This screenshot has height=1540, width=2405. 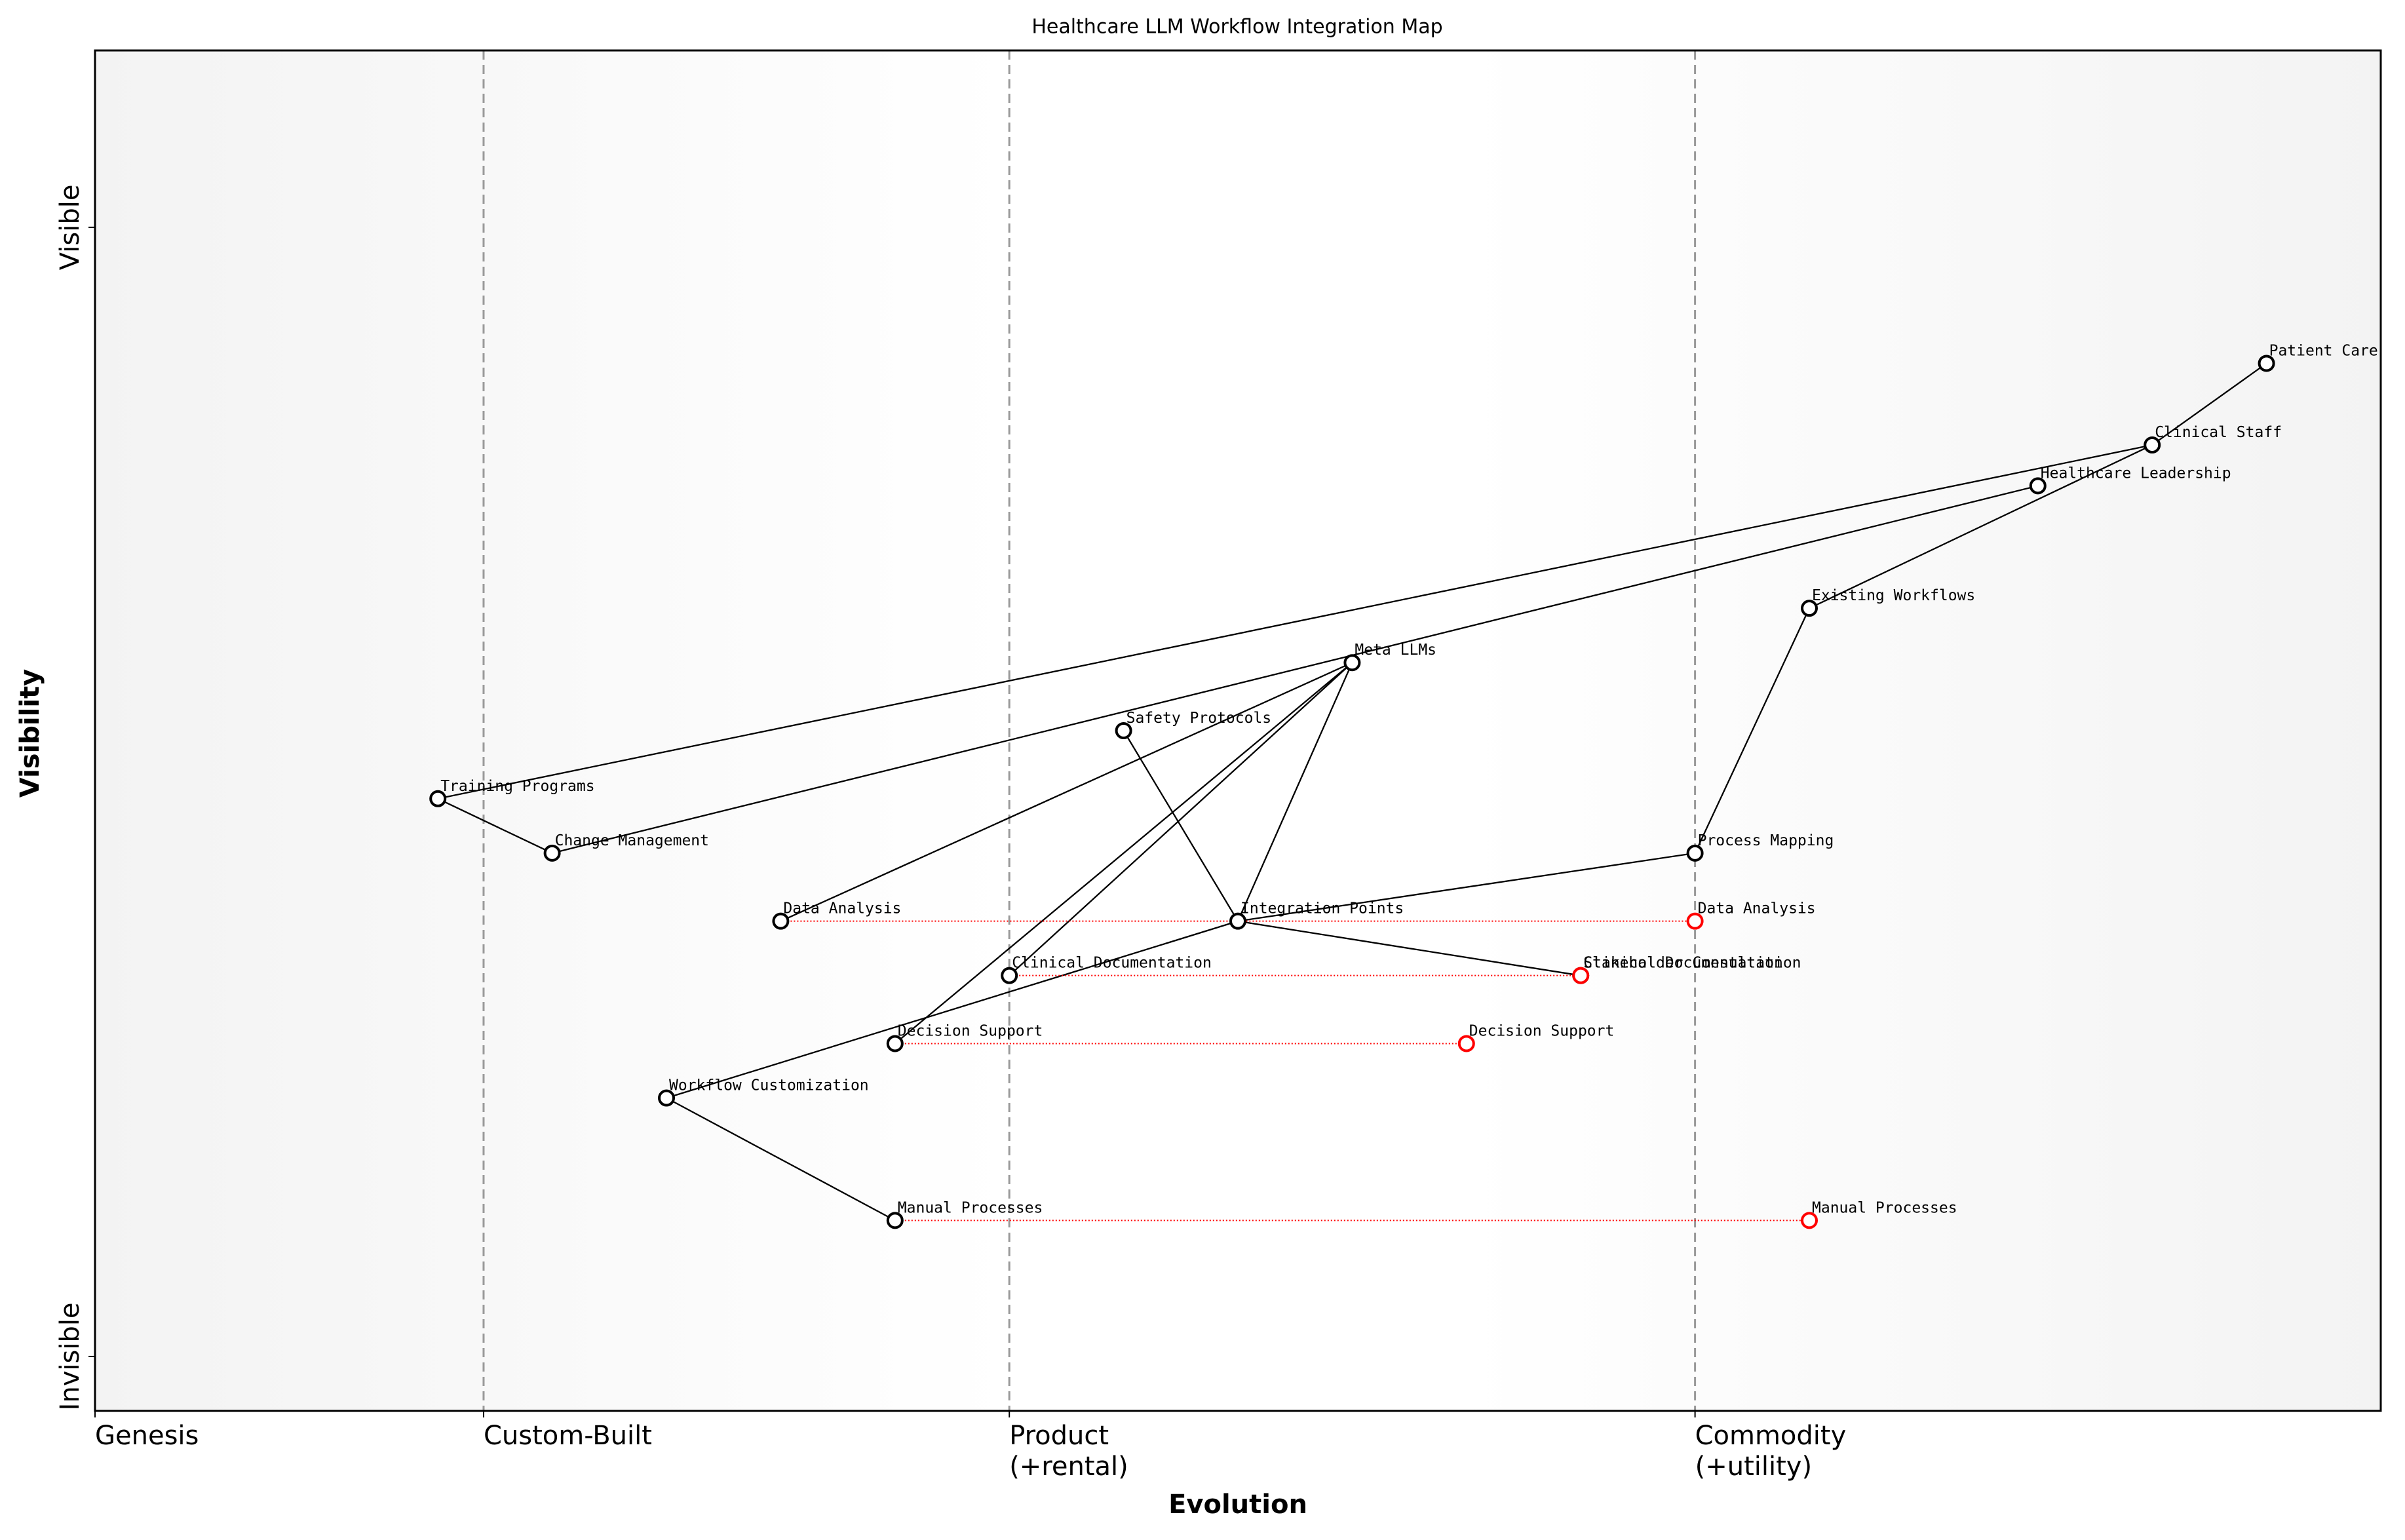 What do you see at coordinates (70, 228) in the screenshot?
I see `y-tick-label: Visible` at bounding box center [70, 228].